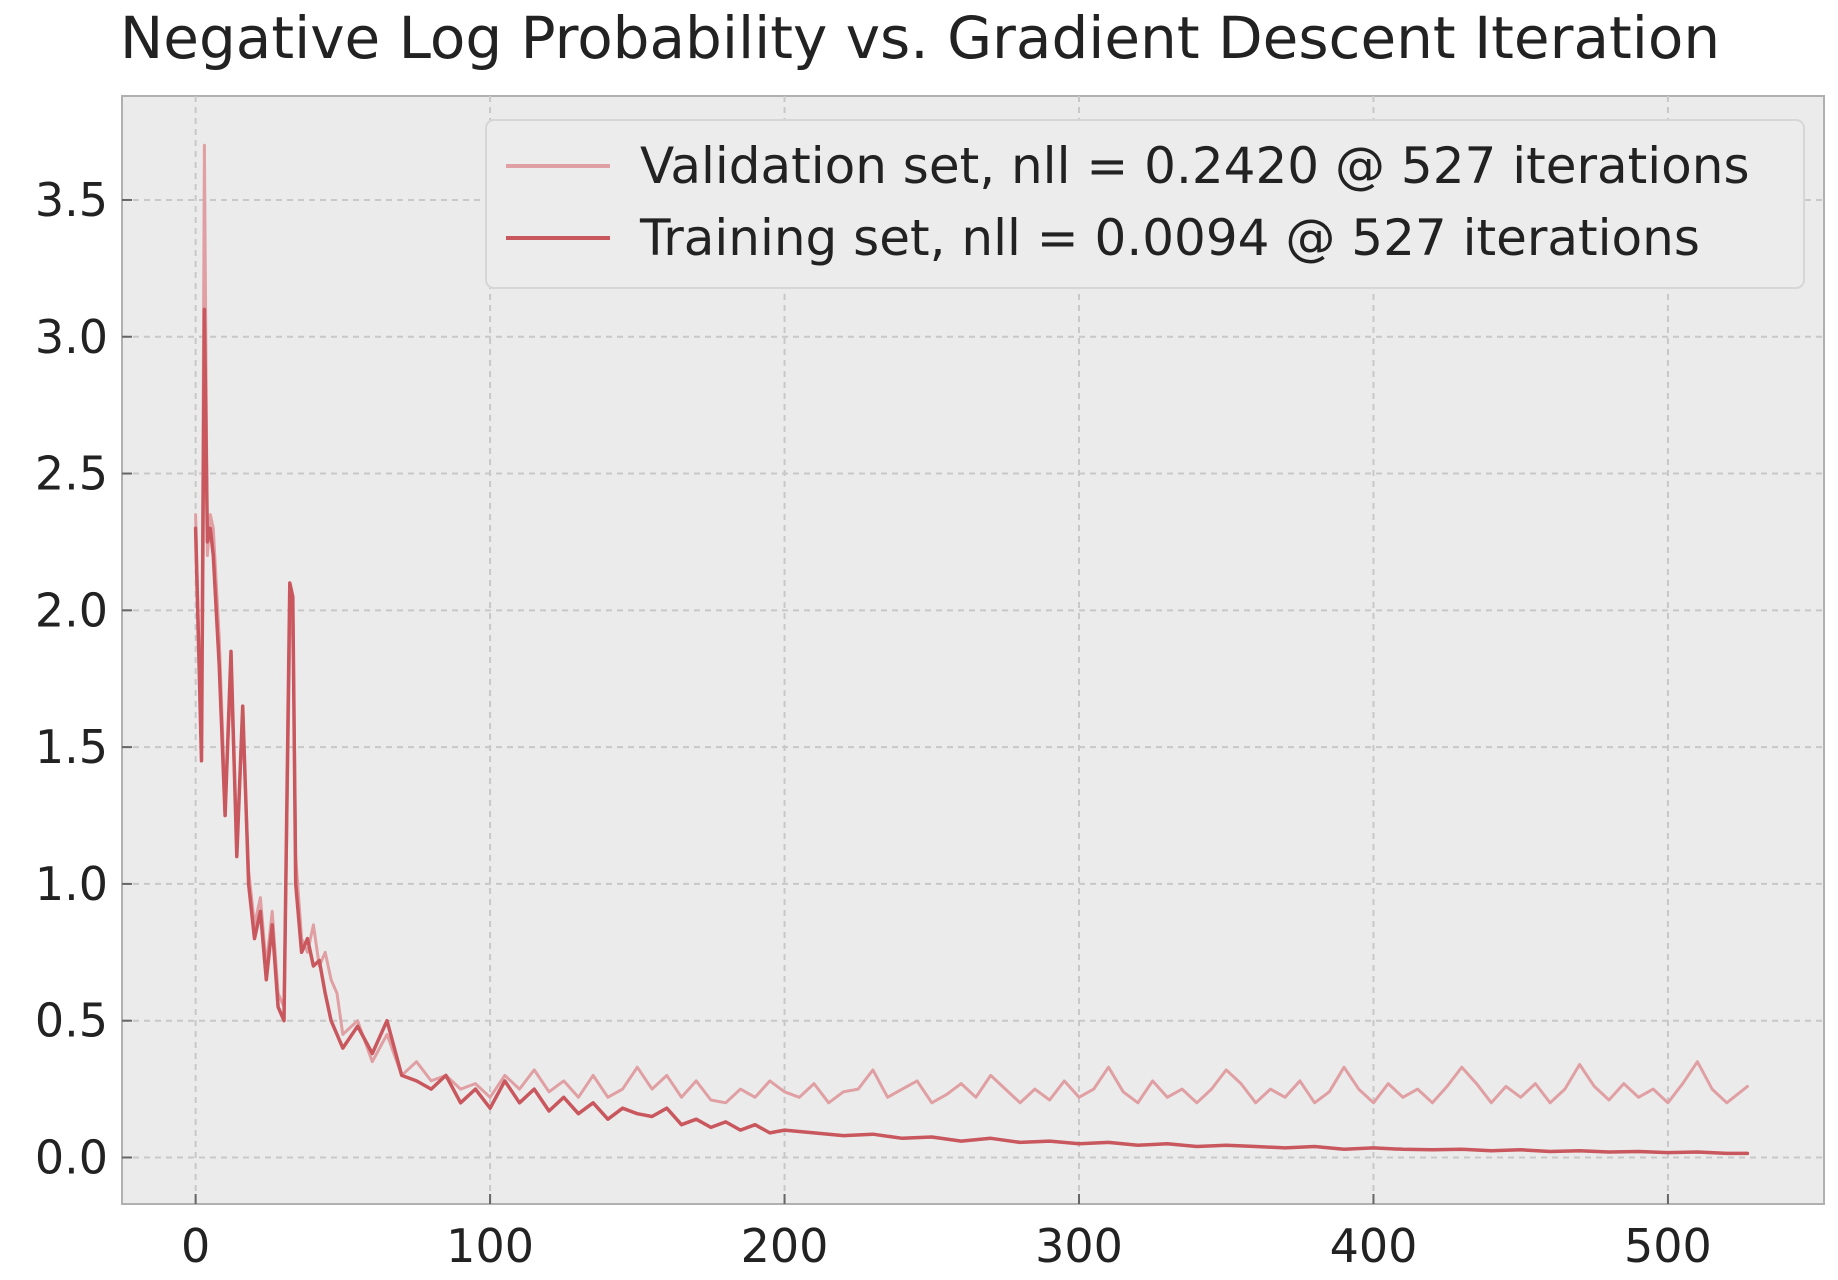 This screenshot has width=1838, height=1280. What do you see at coordinates (71, 474) in the screenshot?
I see `y-tick-label: 2.5` at bounding box center [71, 474].